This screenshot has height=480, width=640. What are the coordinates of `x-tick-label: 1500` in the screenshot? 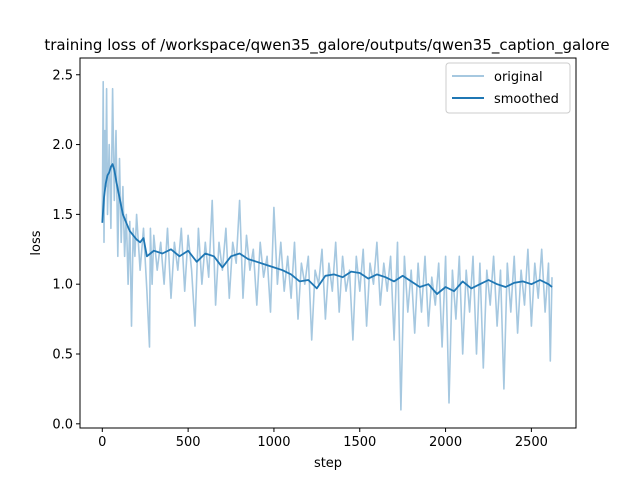 It's located at (359, 442).